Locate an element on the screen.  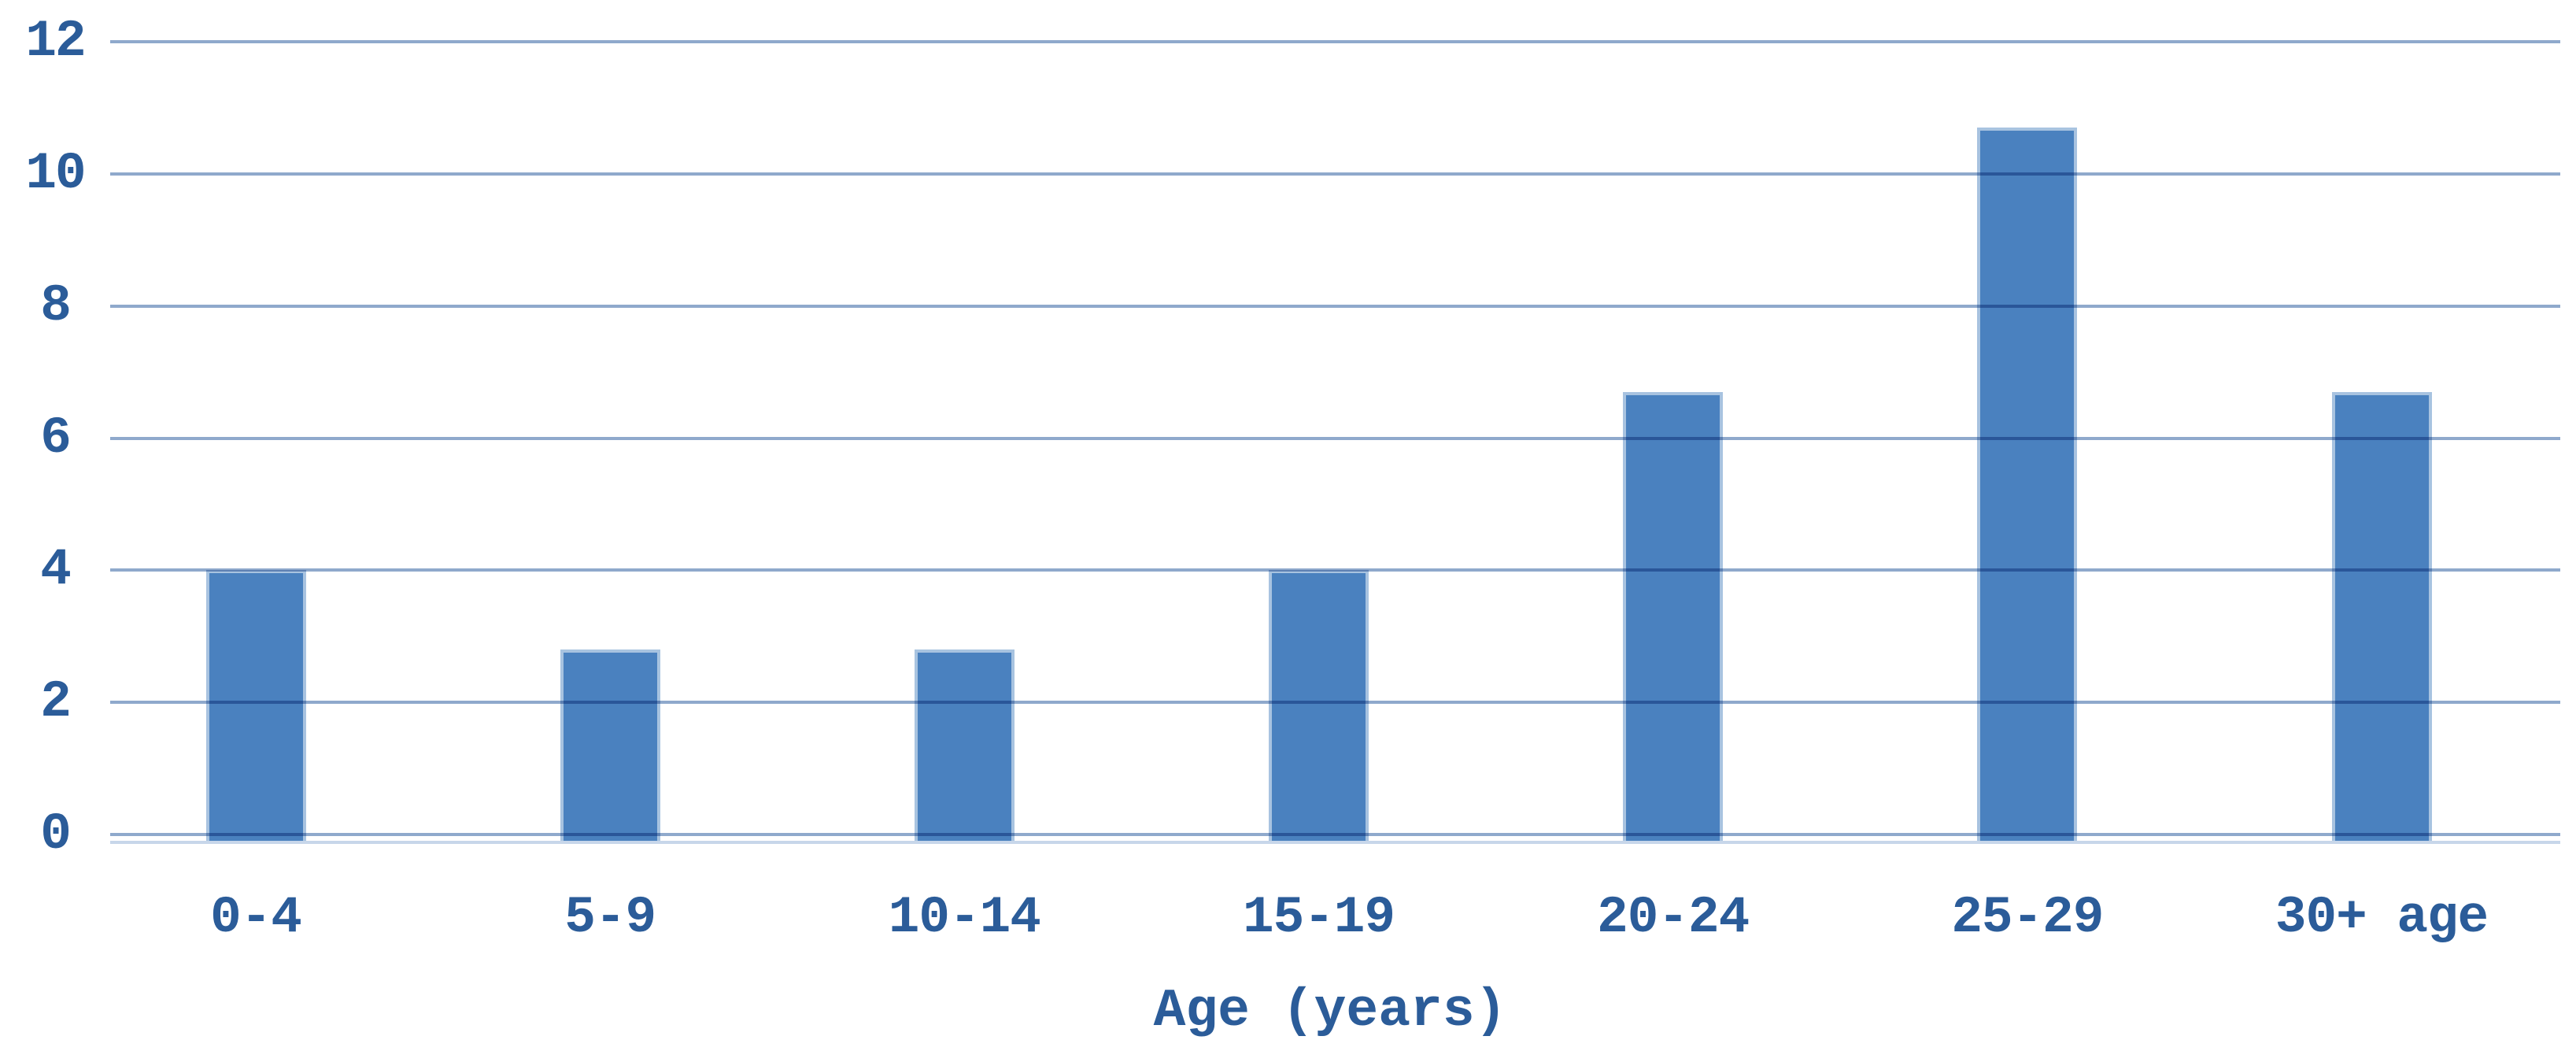
x-tick-label: 25-29 is located at coordinates (2027, 917).